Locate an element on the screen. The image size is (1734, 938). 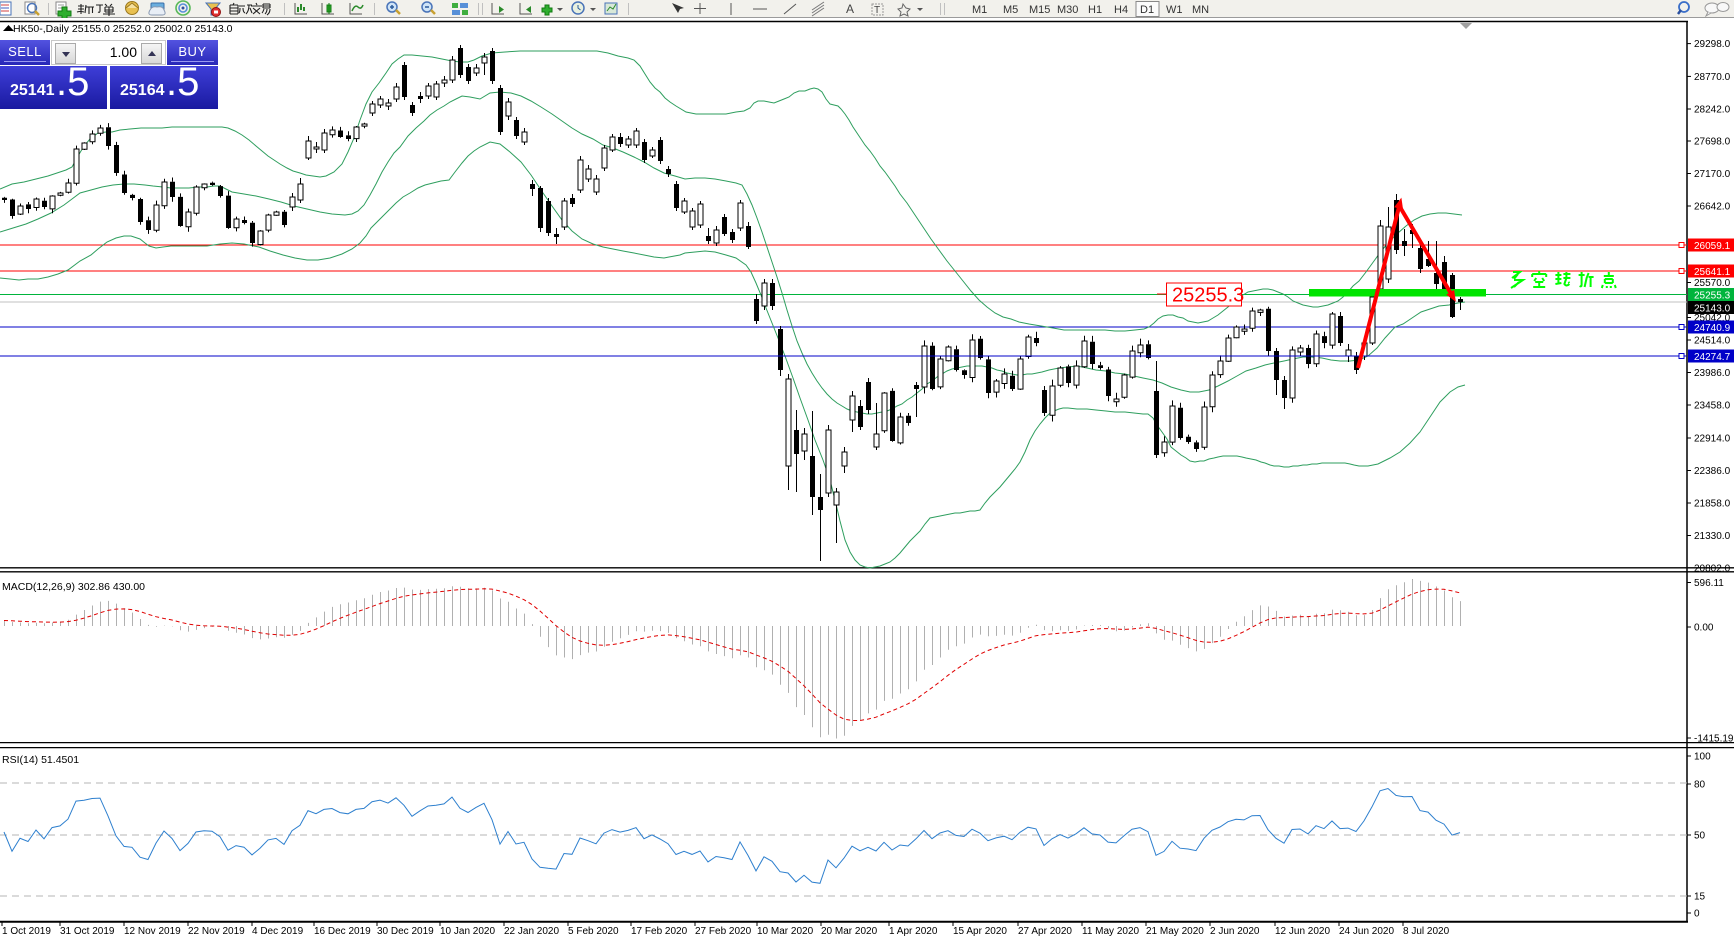
svg-text: 22914.0 is located at coordinates (1712, 439).